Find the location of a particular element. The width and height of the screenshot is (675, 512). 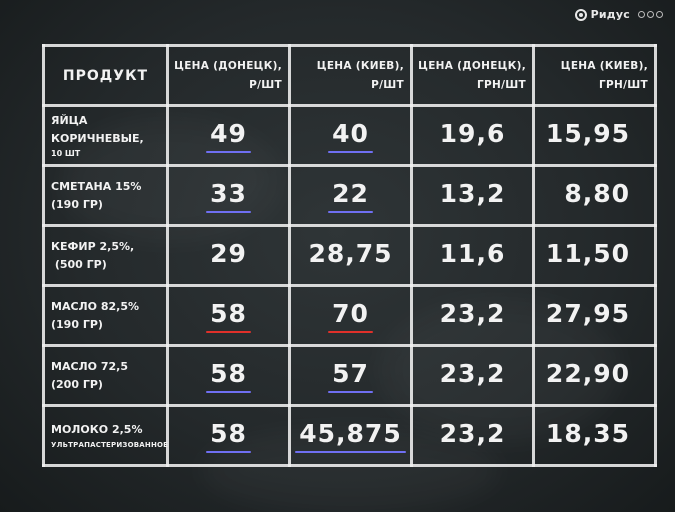

price-value: 11,6 is located at coordinates (472, 253).